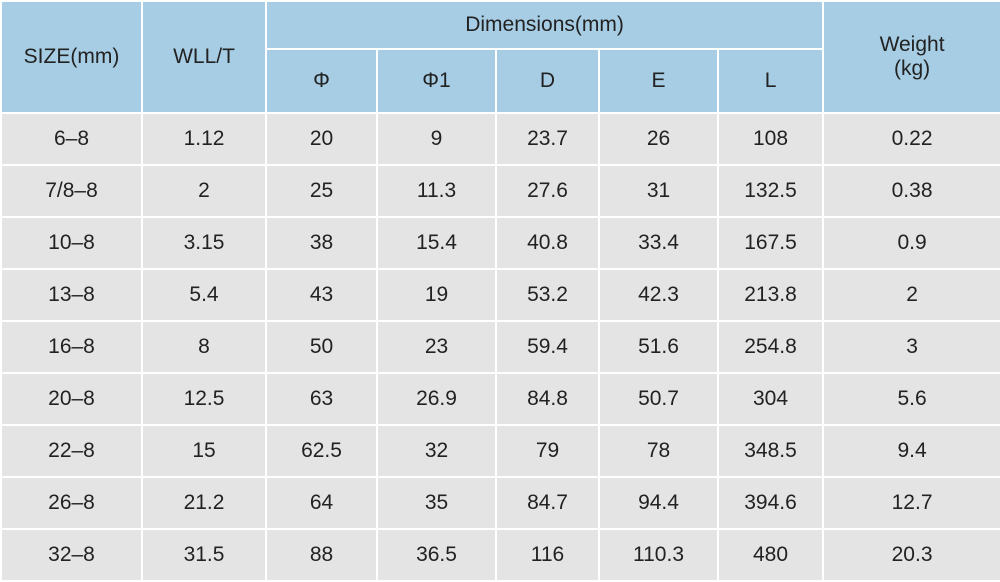 This screenshot has height=582, width=1000. Describe the element at coordinates (204, 295) in the screenshot. I see `cell-wll: 5.4` at that location.